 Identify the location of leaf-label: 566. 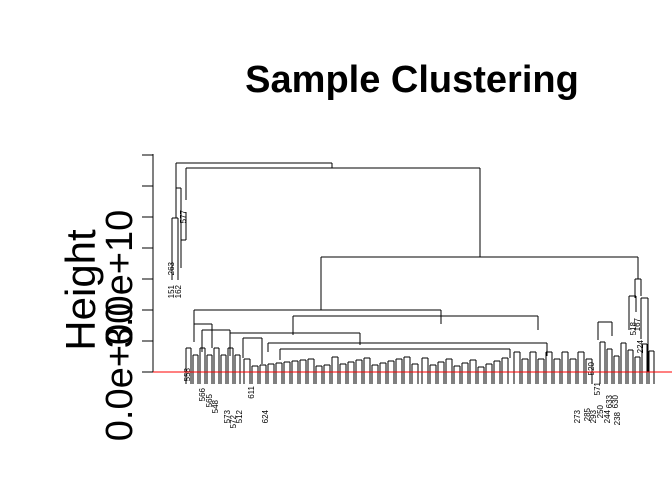
(202, 394).